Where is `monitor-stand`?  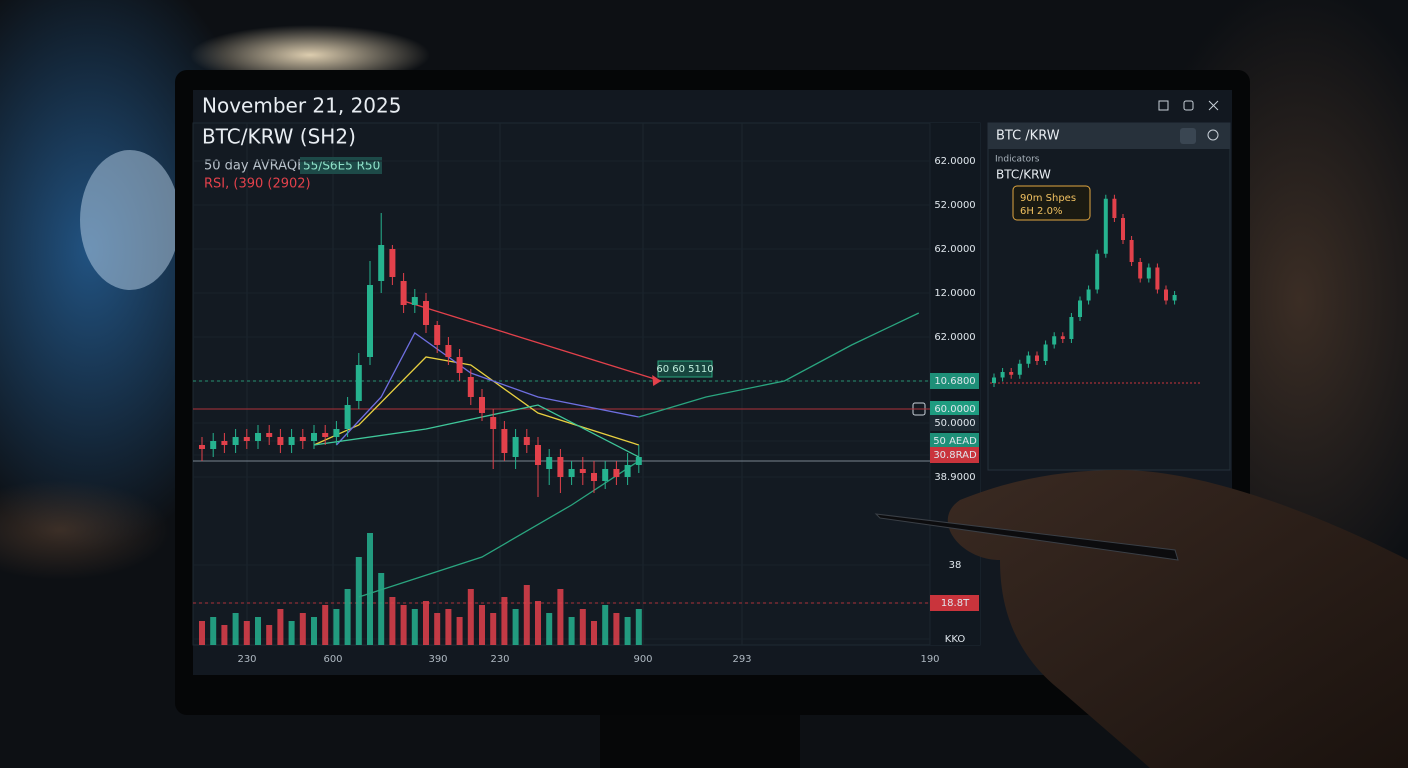 monitor-stand is located at coordinates (700, 741).